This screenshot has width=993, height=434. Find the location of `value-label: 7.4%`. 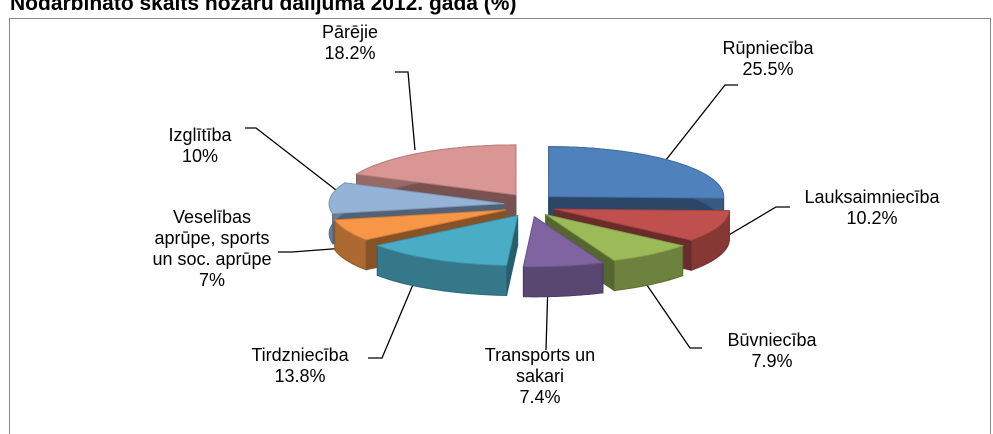

value-label: 7.4% is located at coordinates (540, 397).